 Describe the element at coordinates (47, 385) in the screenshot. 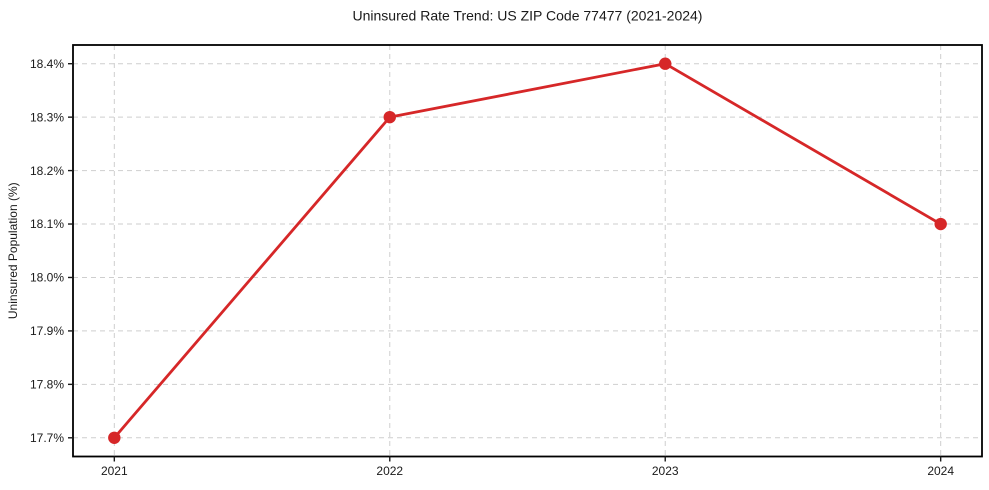

I see `y-tick-label: 17.8%` at that location.